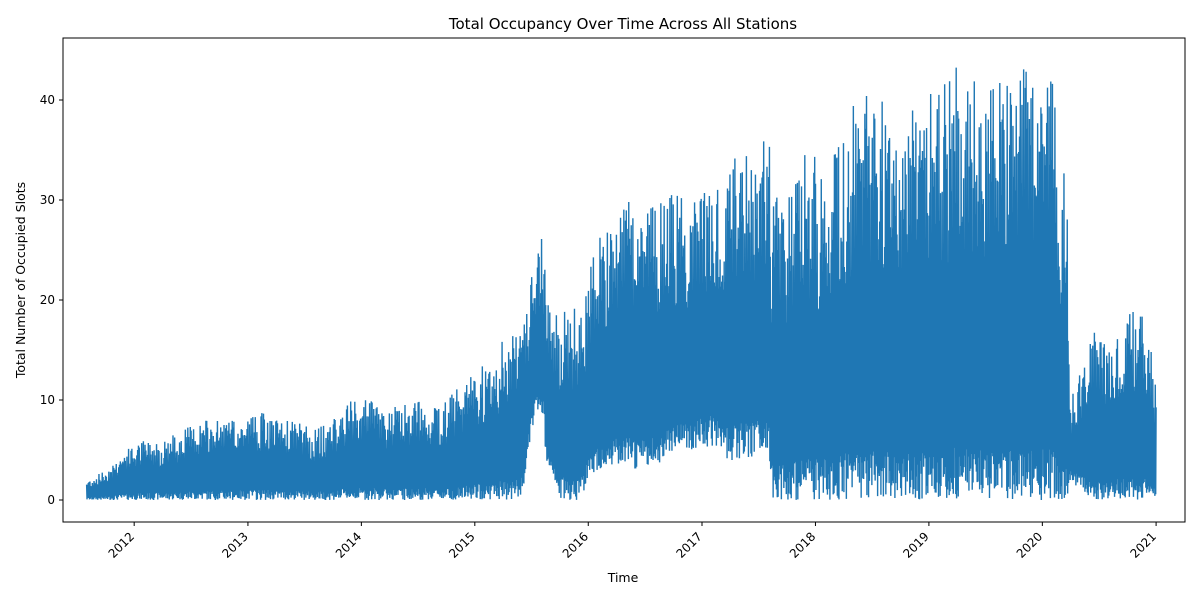 This screenshot has height=600, width=1200. I want to click on x-axis-label: Time, so click(623, 577).